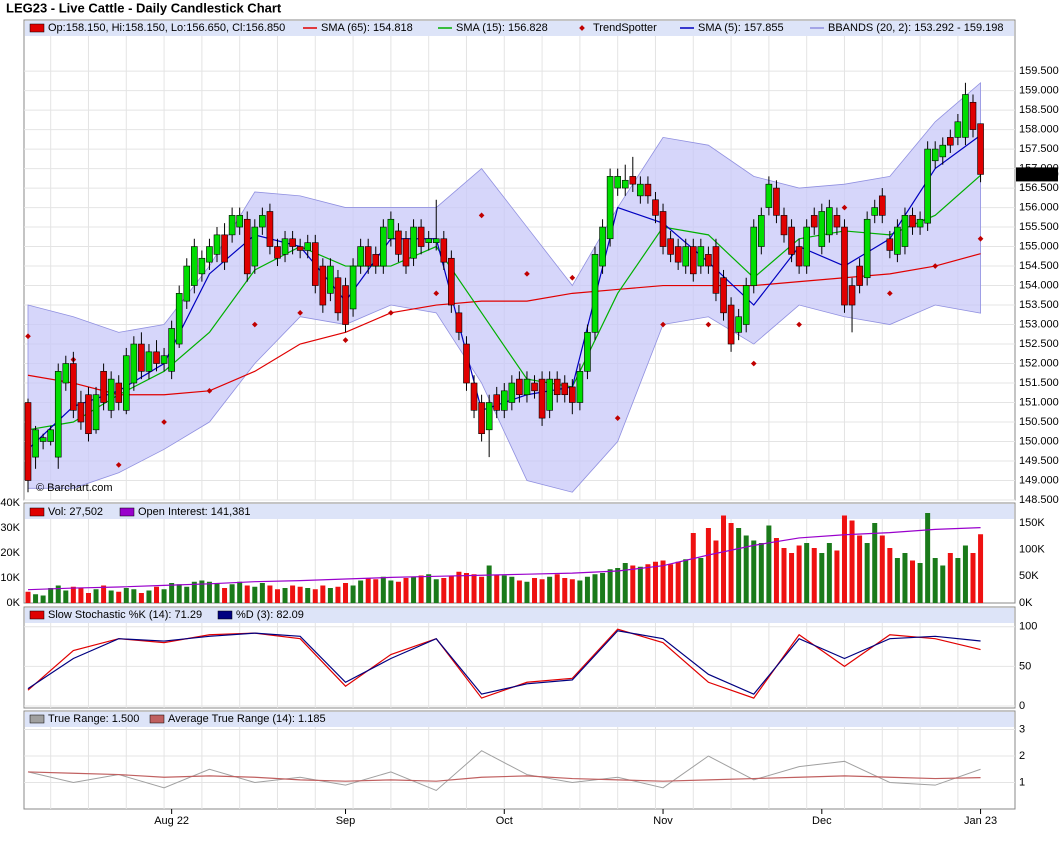 The height and width of the screenshot is (856, 1060). Describe the element at coordinates (1039, 149) in the screenshot. I see `y-tick-label: 157.500` at that location.